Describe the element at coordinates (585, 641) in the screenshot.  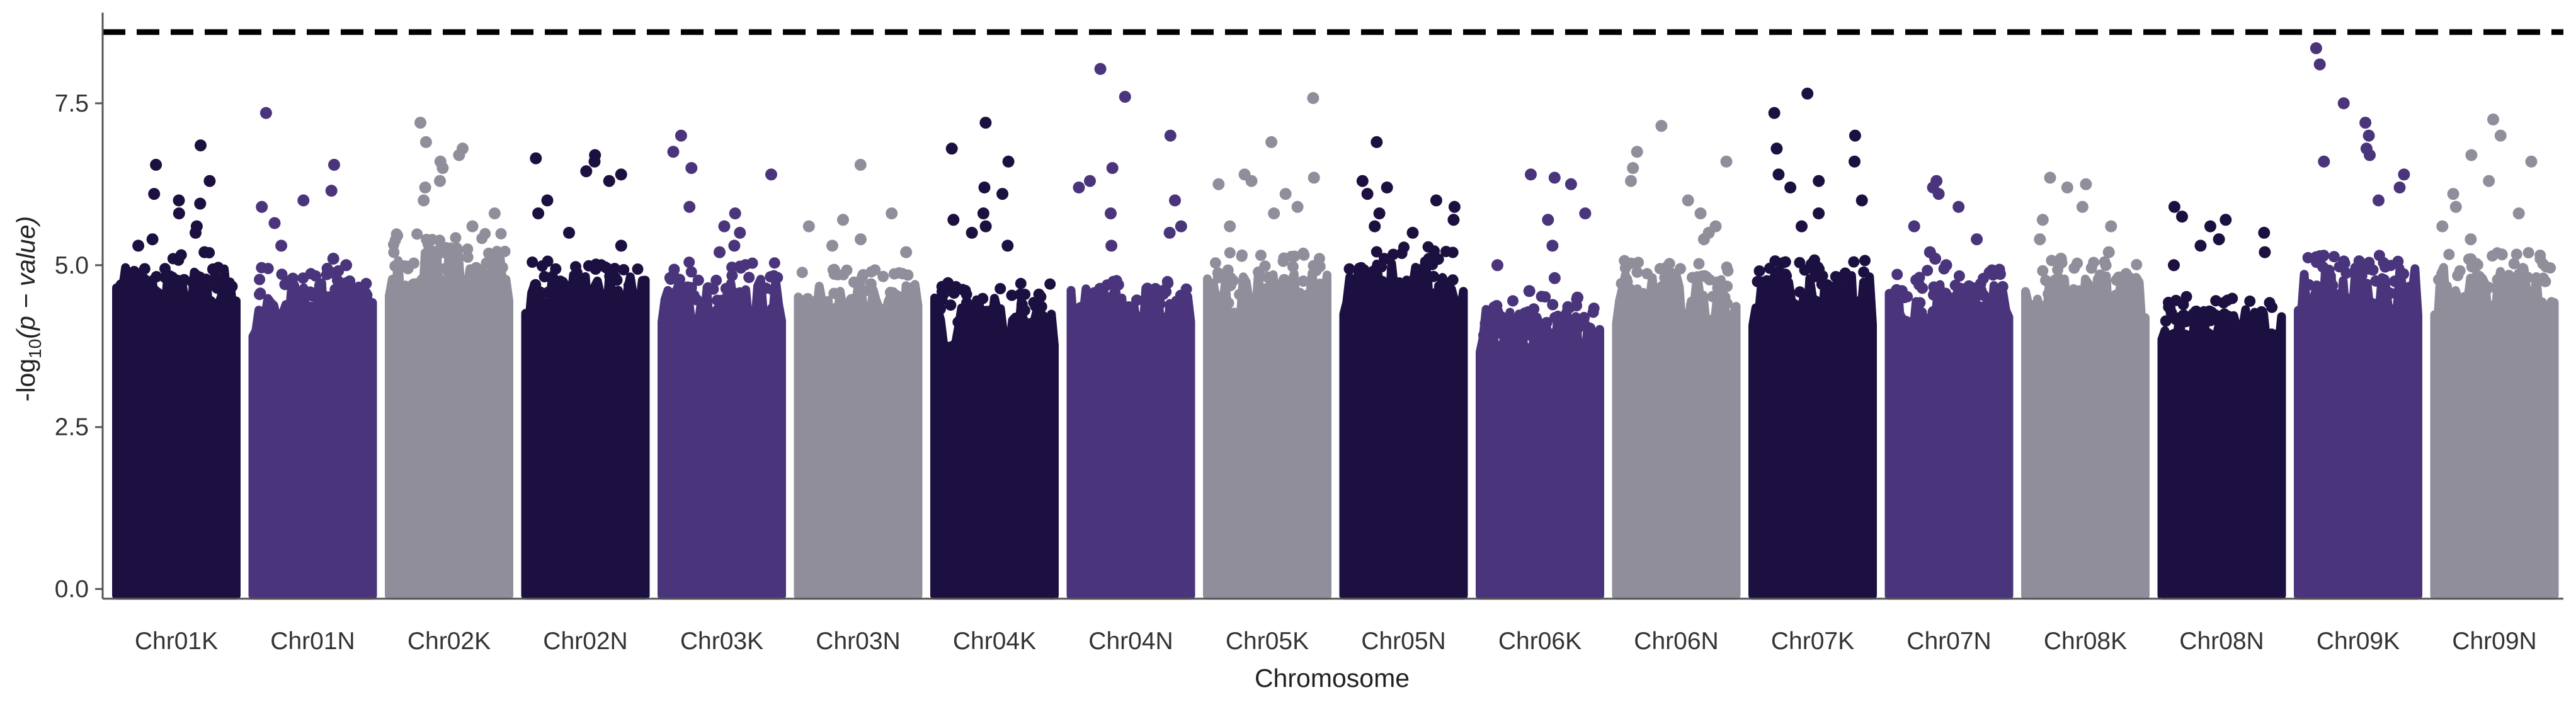
I see `x-tick-label: Chr02N` at that location.